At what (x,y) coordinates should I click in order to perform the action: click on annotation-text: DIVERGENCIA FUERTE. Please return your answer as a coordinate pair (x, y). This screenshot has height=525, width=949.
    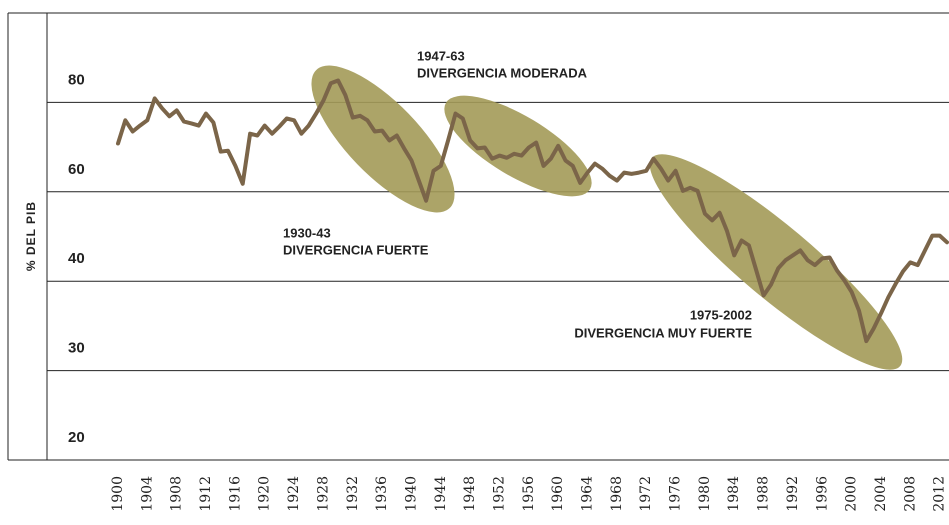
    Looking at the image, I should click on (356, 249).